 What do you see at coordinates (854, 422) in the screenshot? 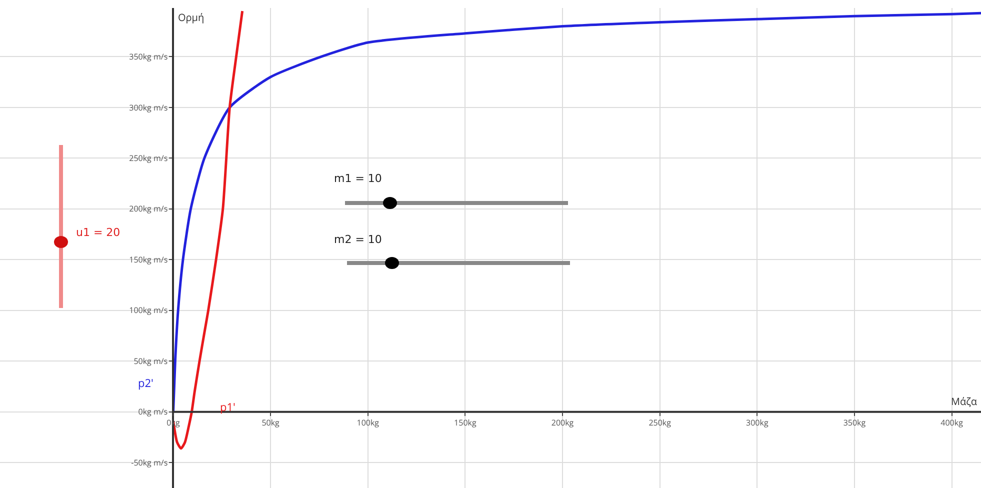
I see `x-tick-label: 350kg` at bounding box center [854, 422].